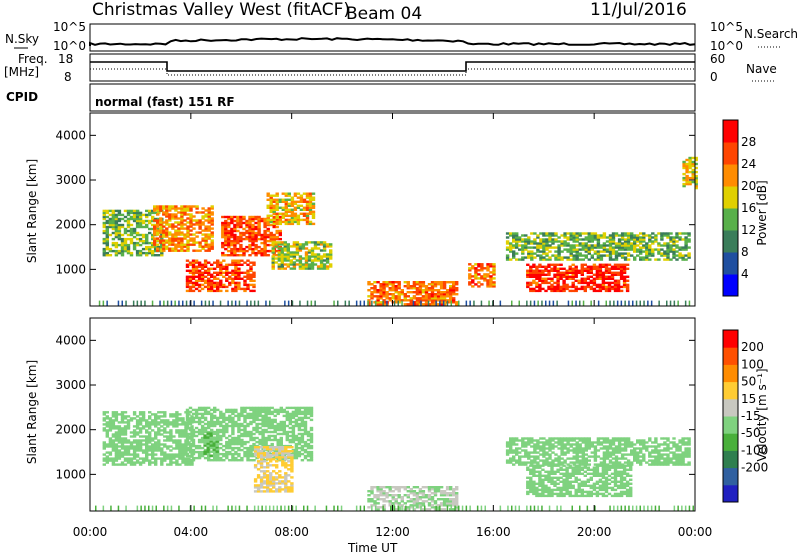 This screenshot has height=554, width=800. I want to click on nsky-trace, so click(392, 42).